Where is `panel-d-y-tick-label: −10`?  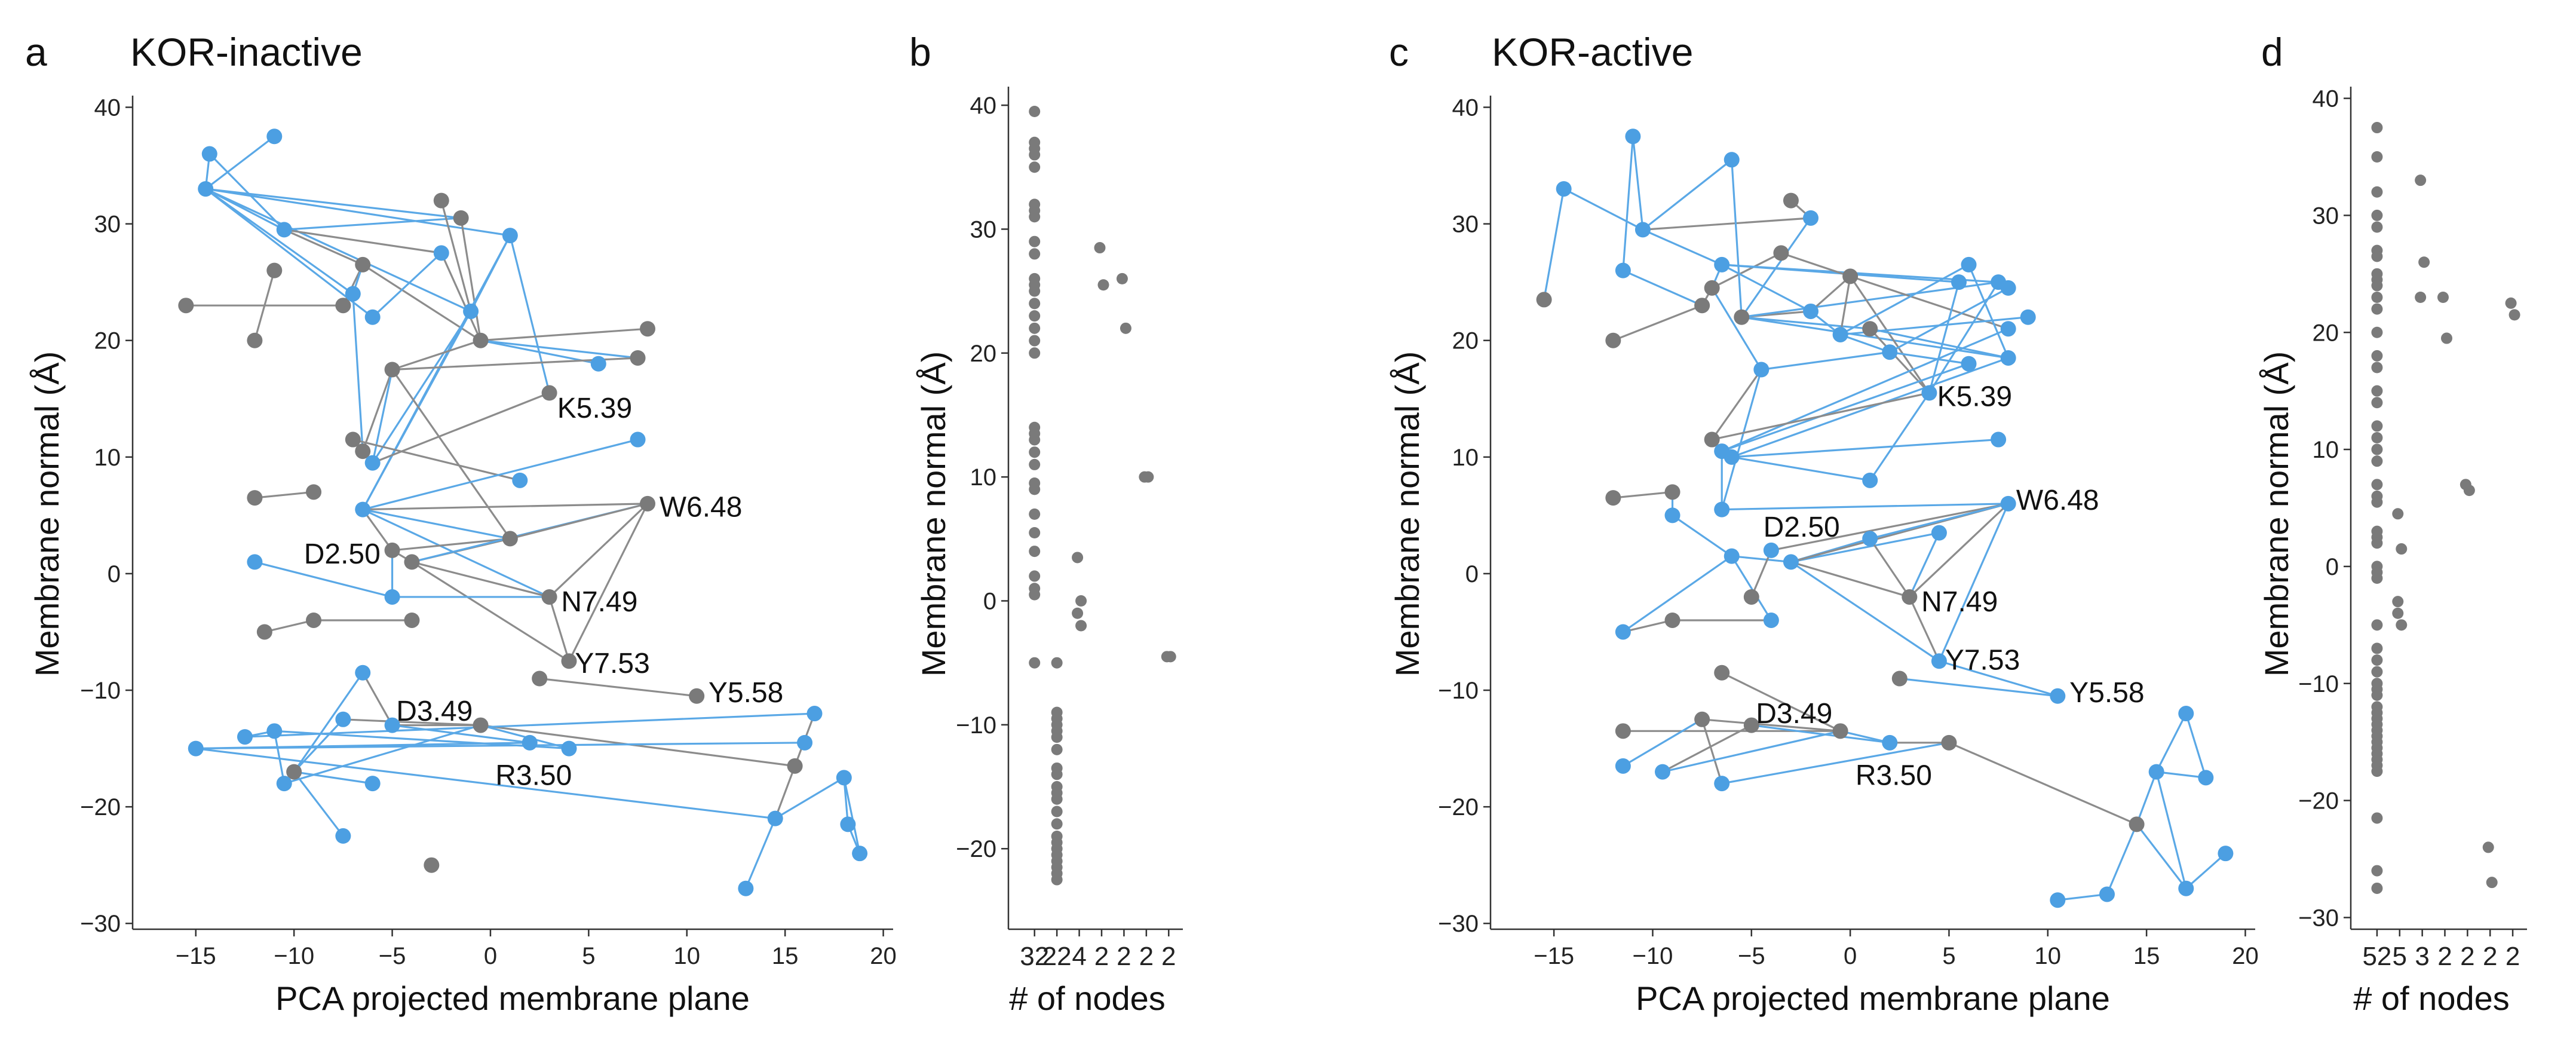 panel-d-y-tick-label: −10 is located at coordinates (2318, 684).